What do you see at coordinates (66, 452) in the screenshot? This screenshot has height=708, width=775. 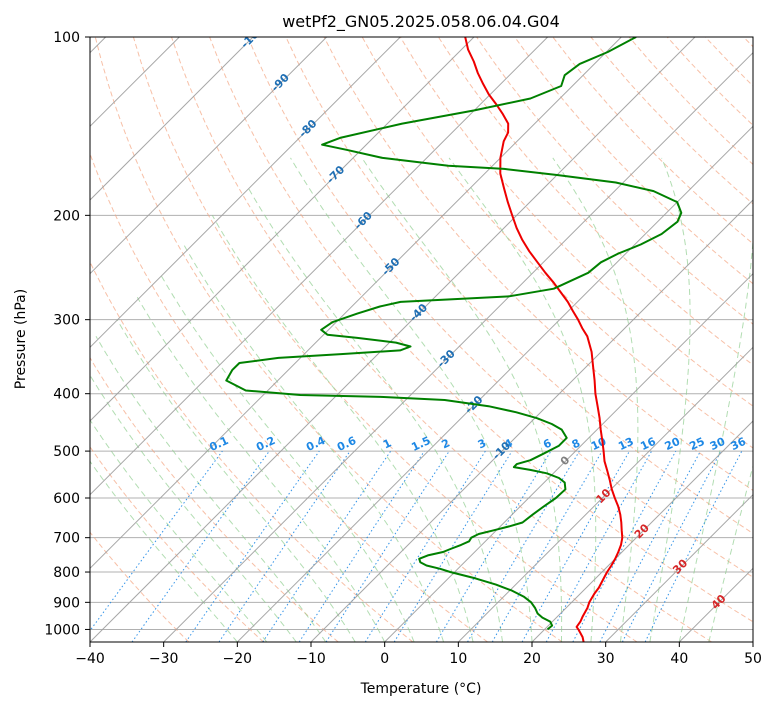 I see `y-tick-label: 500` at bounding box center [66, 452].